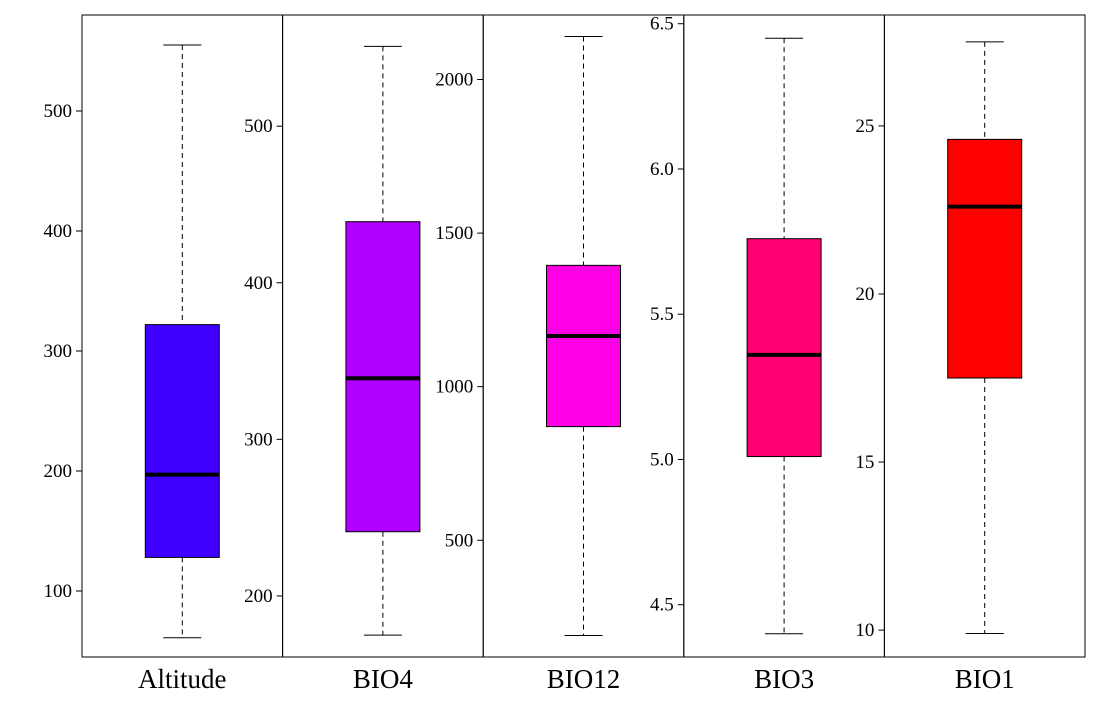  Describe the element at coordinates (662, 314) in the screenshot. I see `y-tick-label: 5.5` at that location.